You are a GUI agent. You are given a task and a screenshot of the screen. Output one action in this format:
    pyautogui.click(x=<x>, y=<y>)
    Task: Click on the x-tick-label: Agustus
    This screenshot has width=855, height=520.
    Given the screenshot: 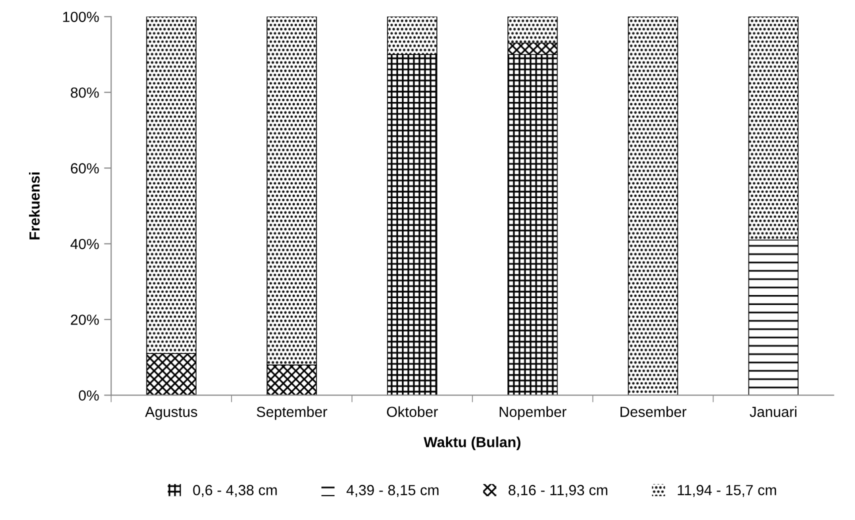 What is the action you would take?
    pyautogui.click(x=171, y=413)
    